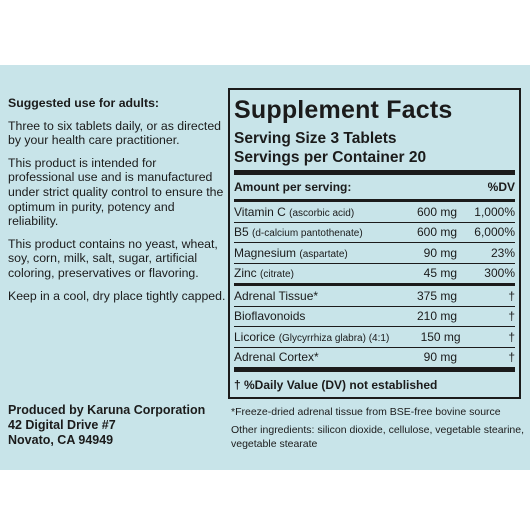 This screenshot has height=530, width=530. Describe the element at coordinates (436, 316) in the screenshot. I see `amount: 210 mg` at that location.